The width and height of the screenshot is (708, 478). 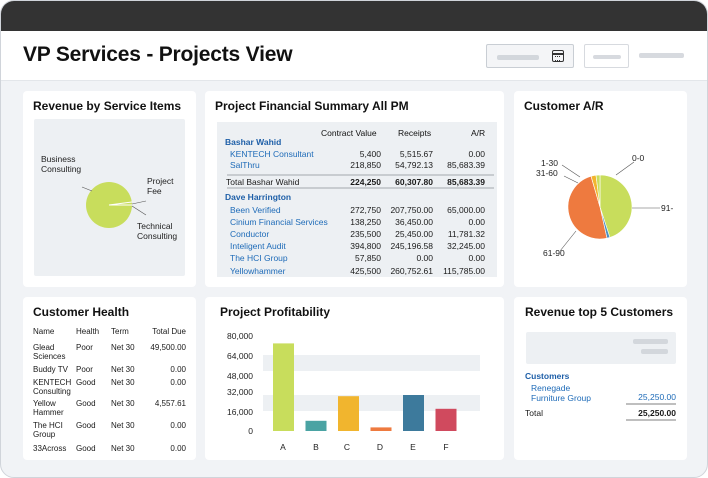 I want to click on table-background, so click(x=357, y=199).